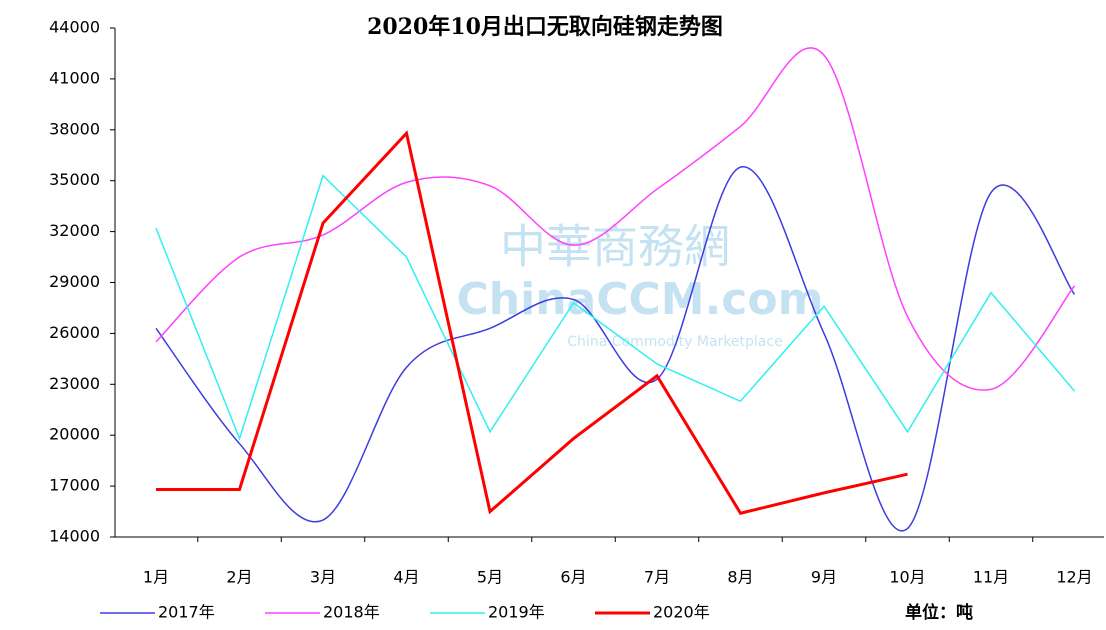 The height and width of the screenshot is (630, 1106). I want to click on x-tick-label: 11月, so click(991, 577).